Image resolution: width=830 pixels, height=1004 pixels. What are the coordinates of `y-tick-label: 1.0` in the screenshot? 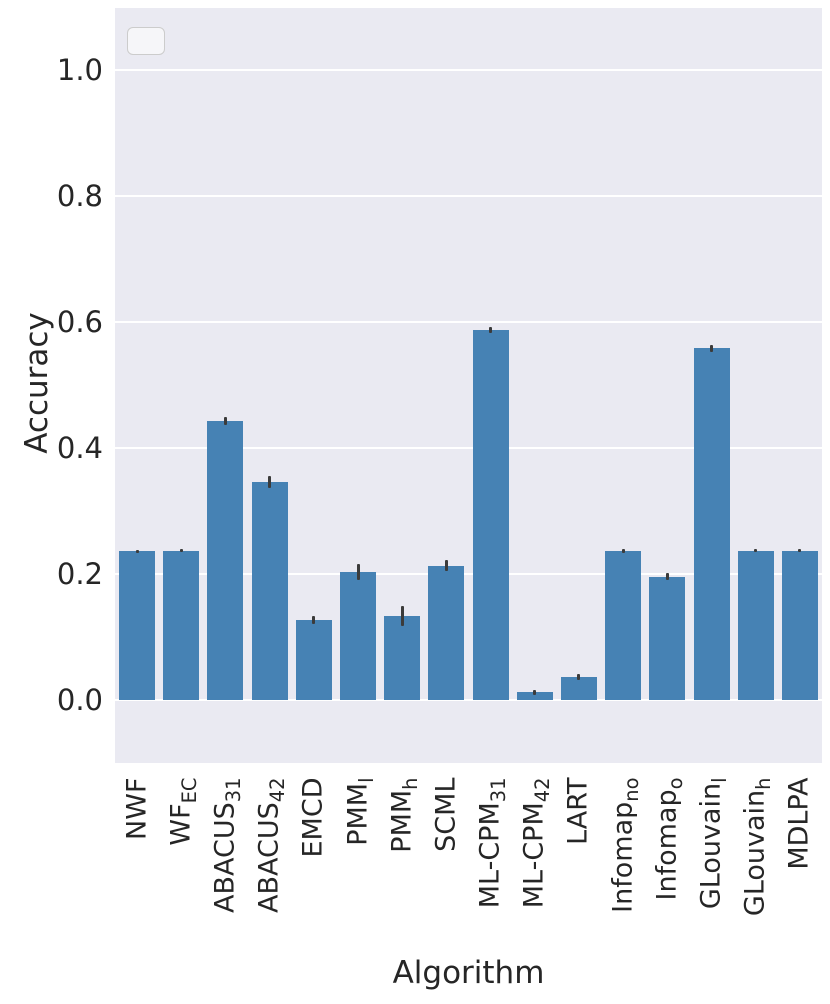 It's located at (79, 70).